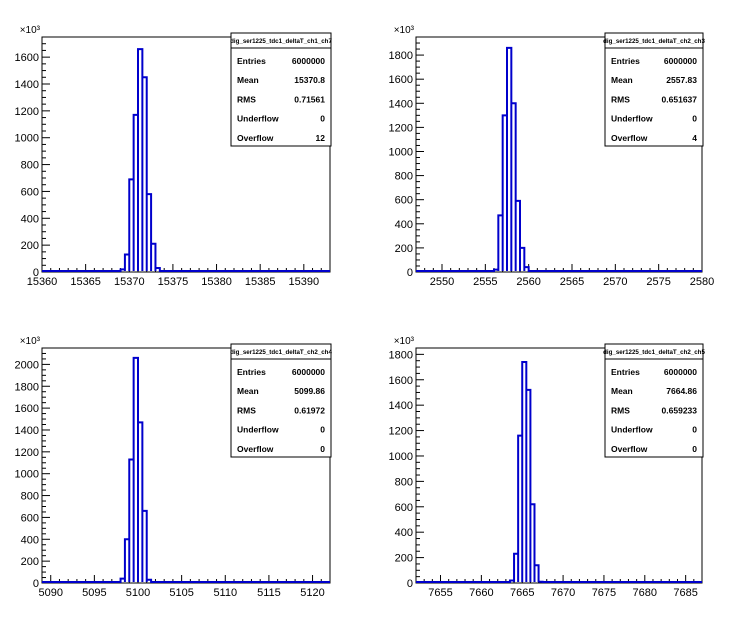 Image resolution: width=746 pixels, height=622 pixels. Describe the element at coordinates (309, 391) in the screenshot. I see `stat-value: 5099.86` at that location.